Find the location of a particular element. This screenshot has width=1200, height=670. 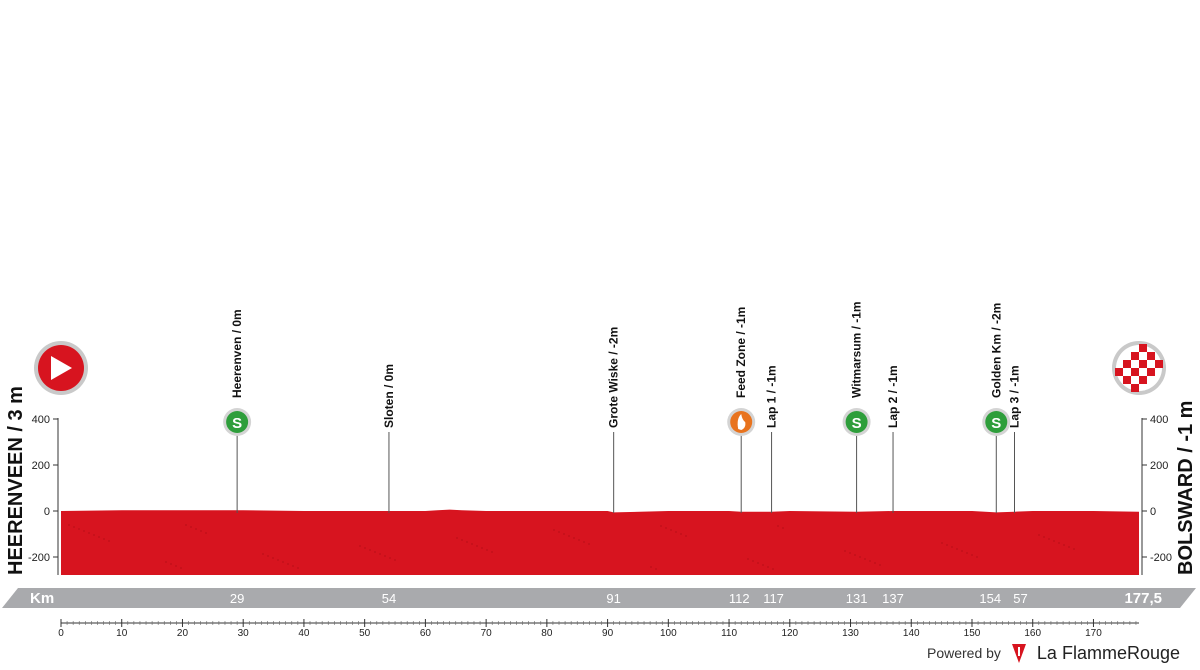

waypoint-label: Sloten / 0m is located at coordinates (389, 396).